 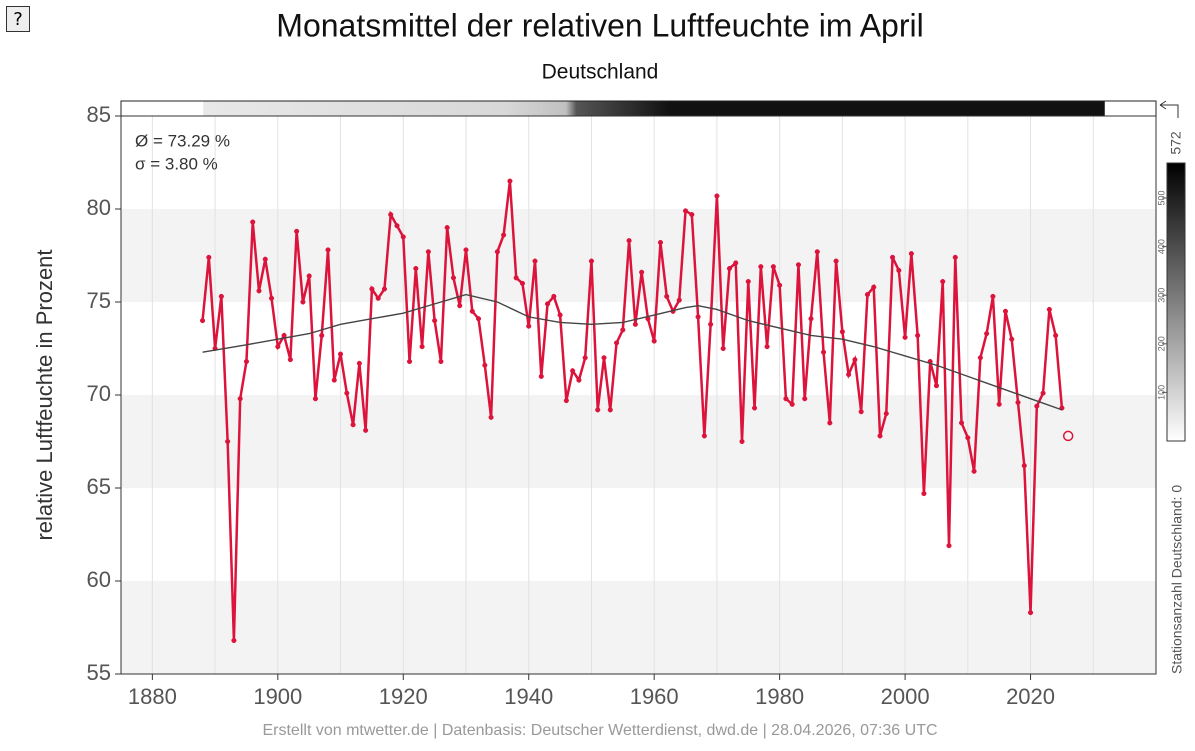 I want to click on y-axis-label: relative Luftfeuchte in Prozent, so click(x=44, y=394).